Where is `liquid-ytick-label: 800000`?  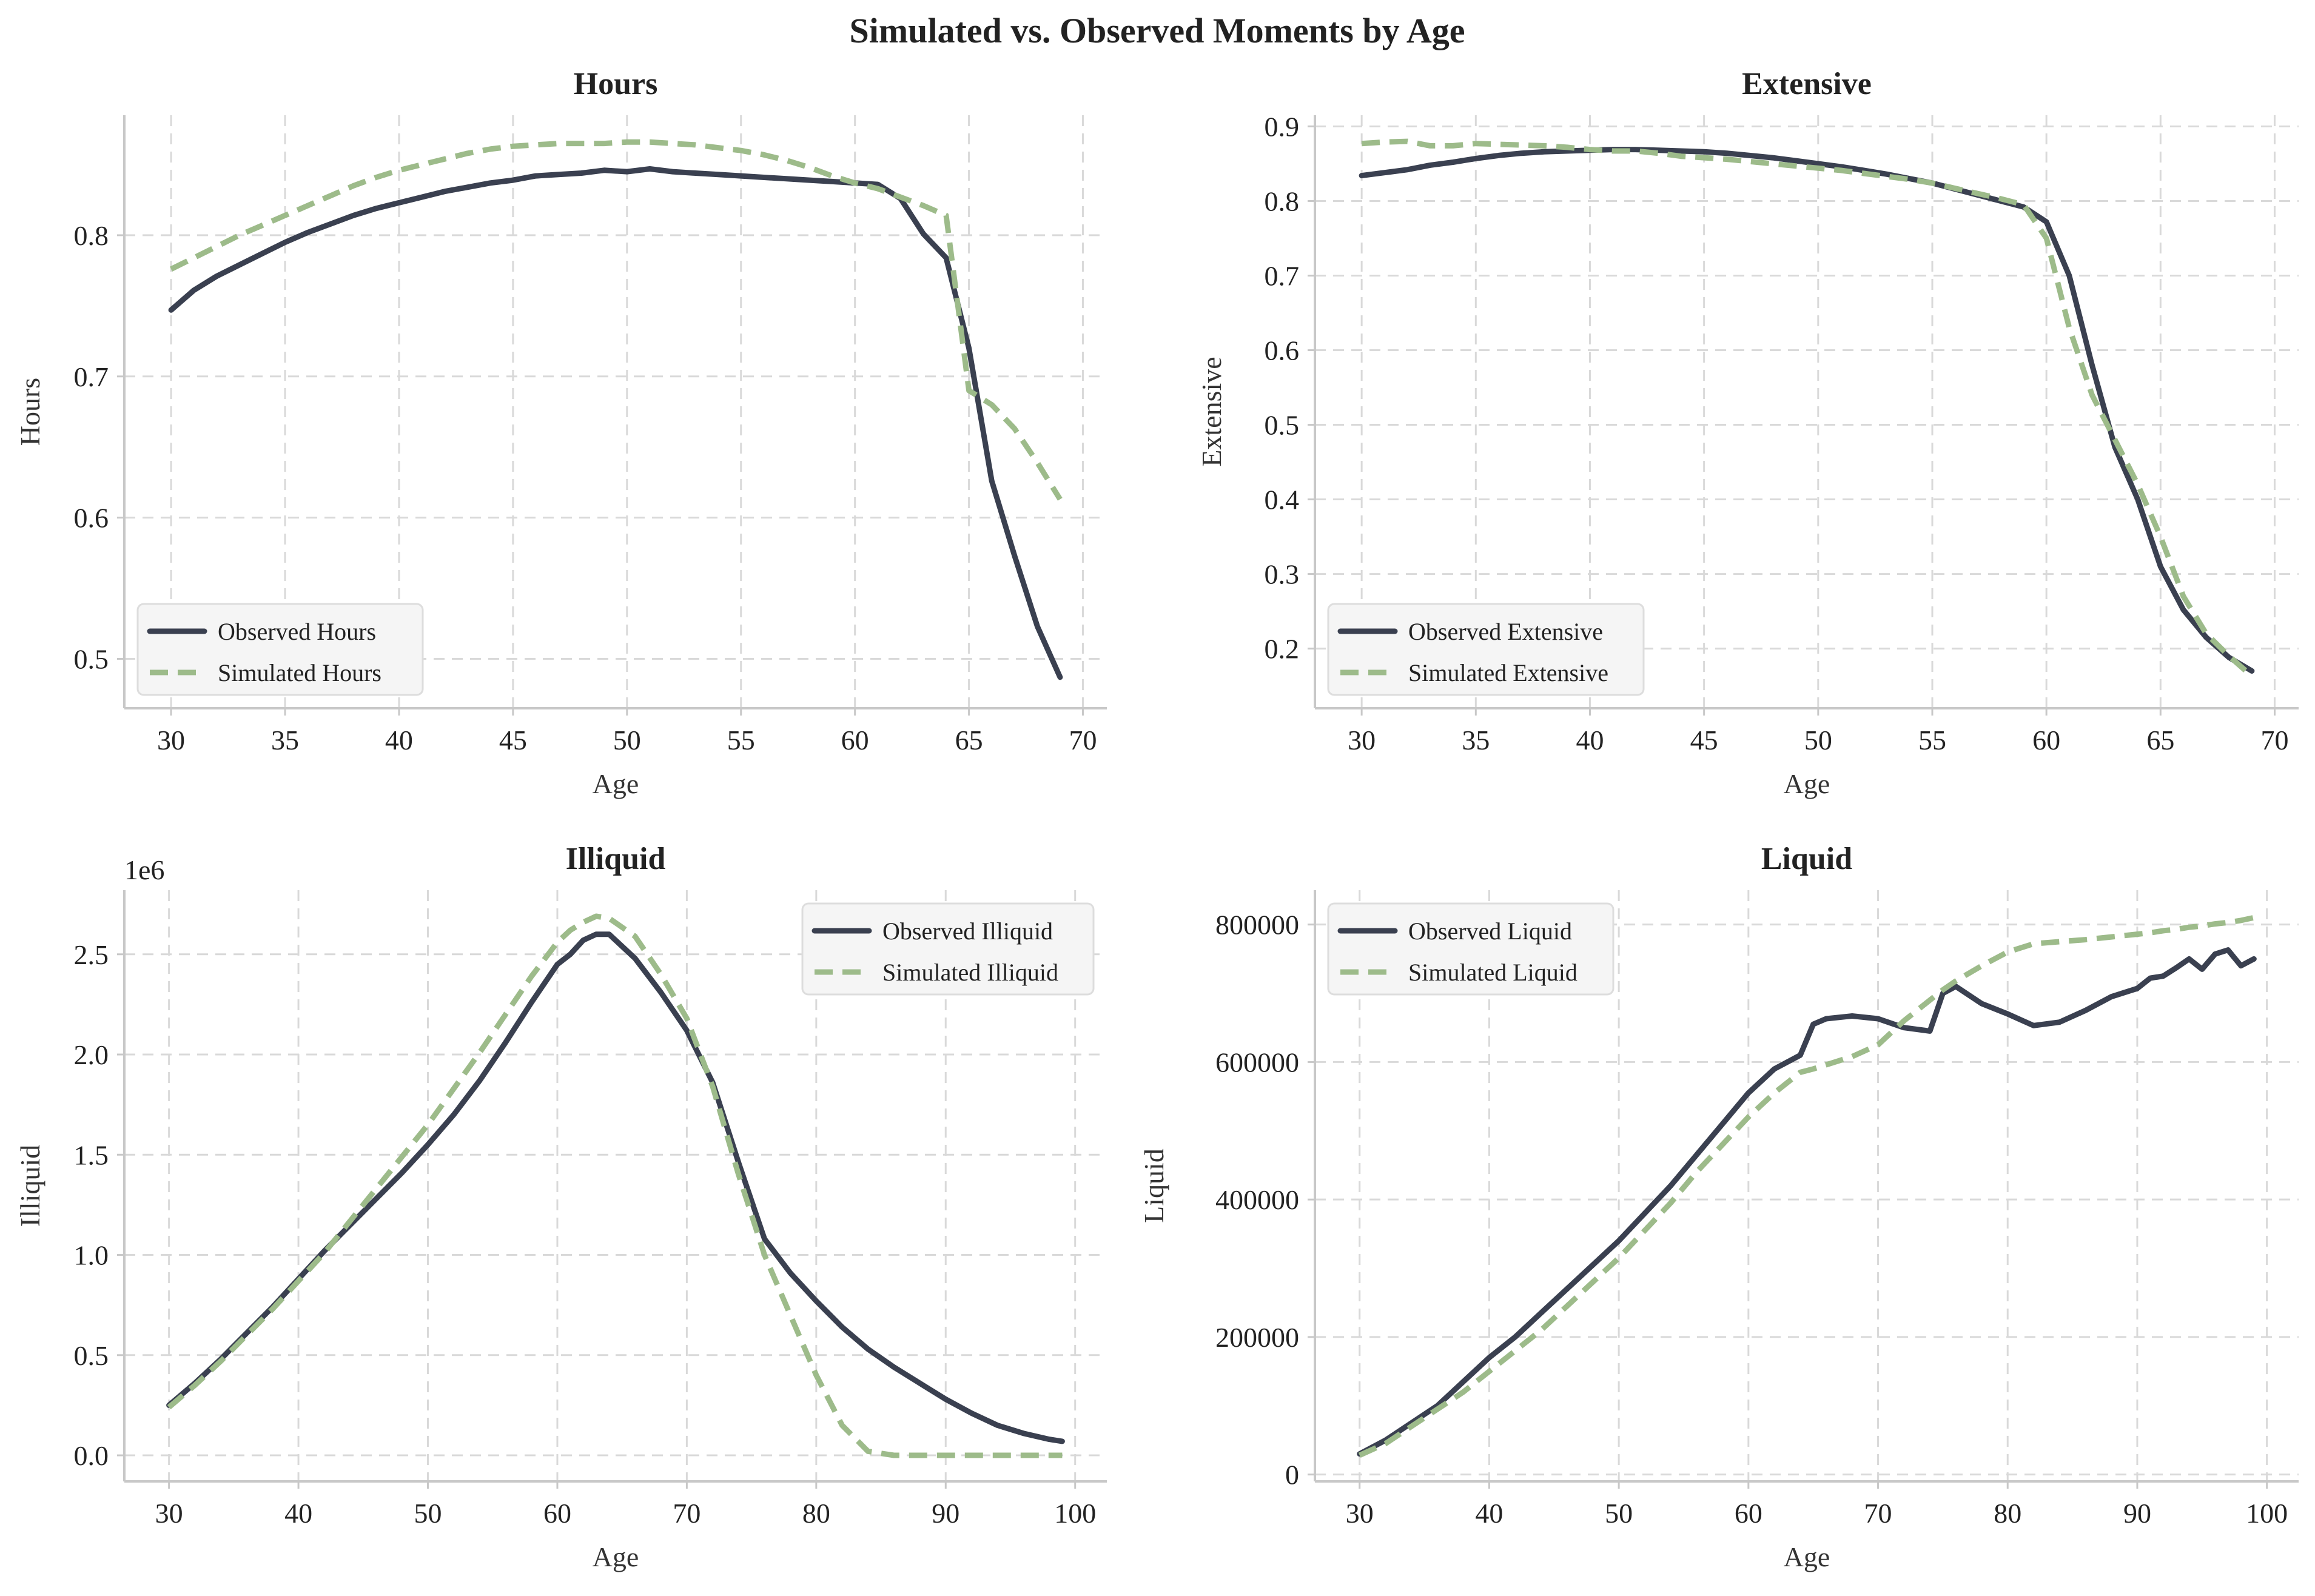
liquid-ytick-label: 800000 is located at coordinates (1257, 926).